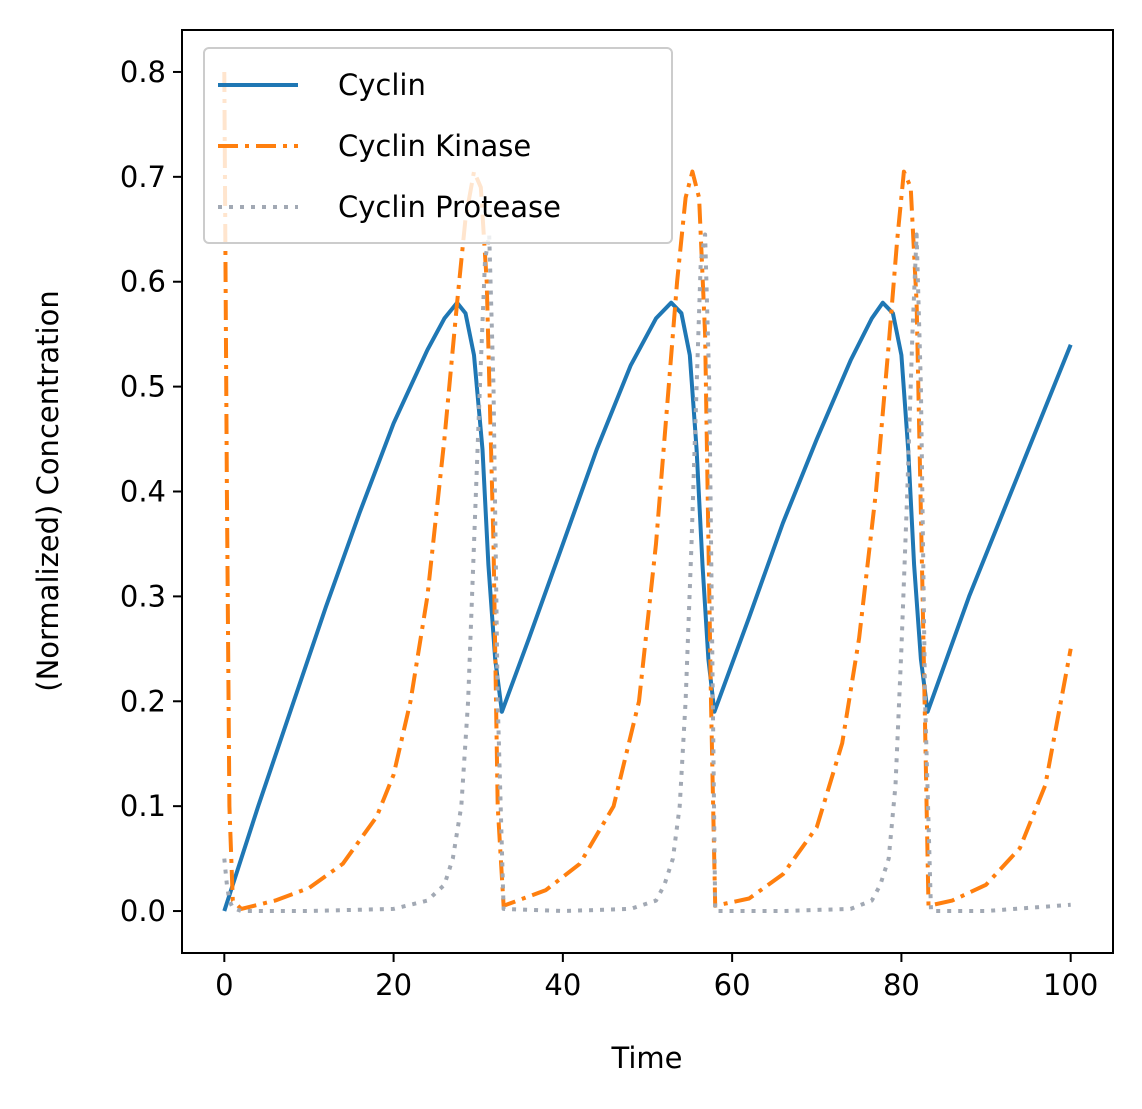 The height and width of the screenshot is (1109, 1142). I want to click on y-tick-label: 0.0, so click(143, 911).